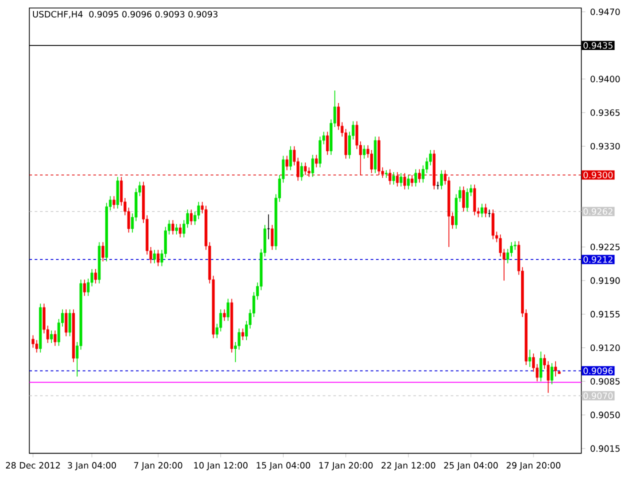  Describe the element at coordinates (605, 247) in the screenshot. I see `y-tick-label: 0.9225` at that location.